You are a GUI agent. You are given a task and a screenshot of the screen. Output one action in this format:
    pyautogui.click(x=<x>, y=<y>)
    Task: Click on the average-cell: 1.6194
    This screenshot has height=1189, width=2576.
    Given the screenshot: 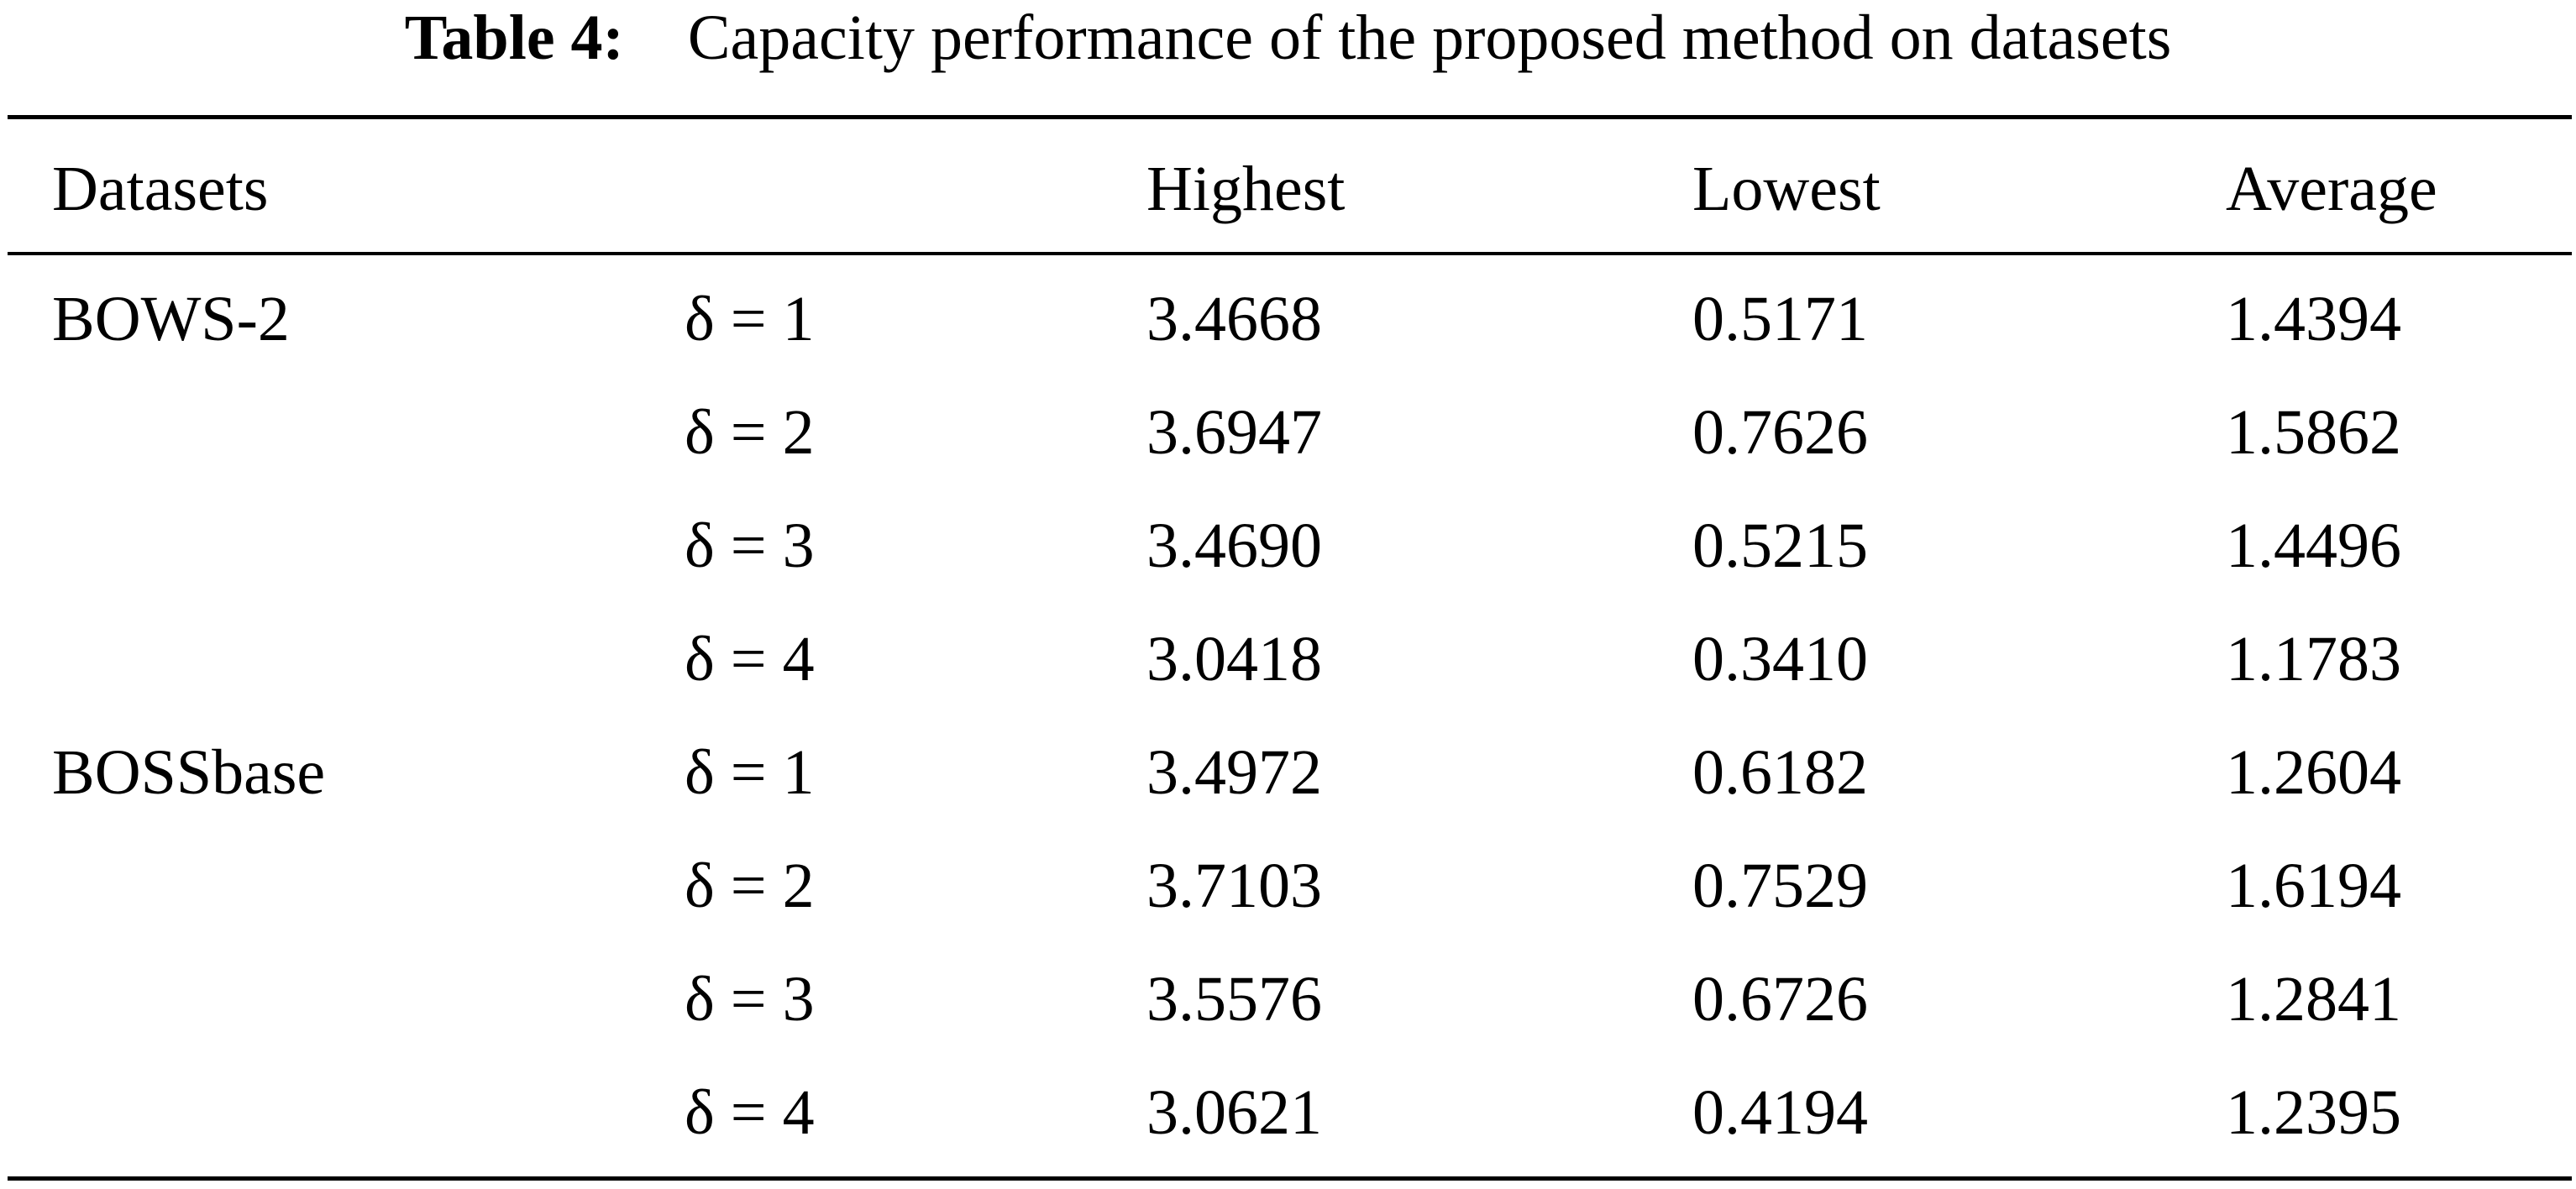 What is the action you would take?
    pyautogui.click(x=2313, y=886)
    